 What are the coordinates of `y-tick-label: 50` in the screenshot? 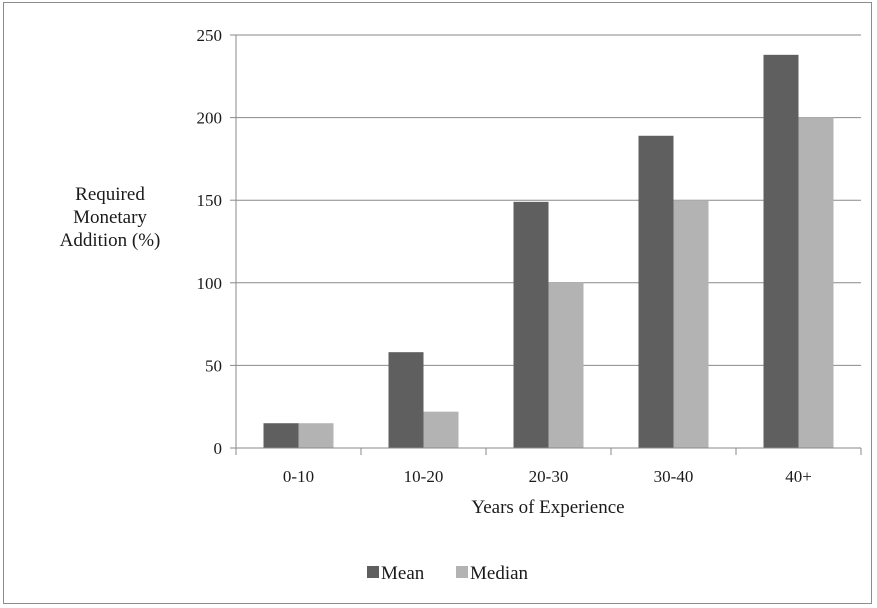 It's located at (213, 365).